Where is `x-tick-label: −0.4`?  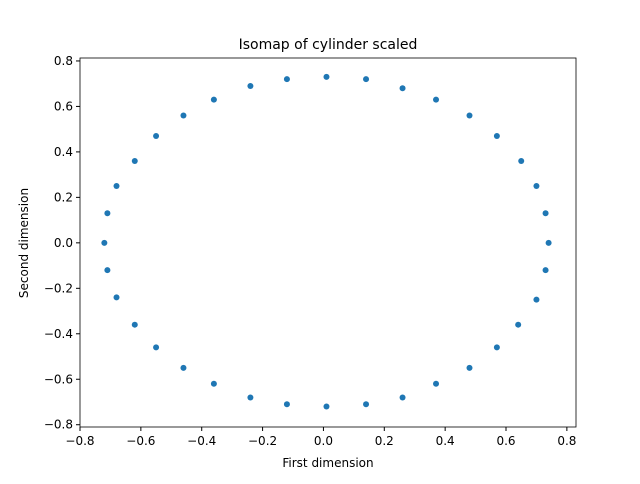
x-tick-label: −0.4 is located at coordinates (201, 441).